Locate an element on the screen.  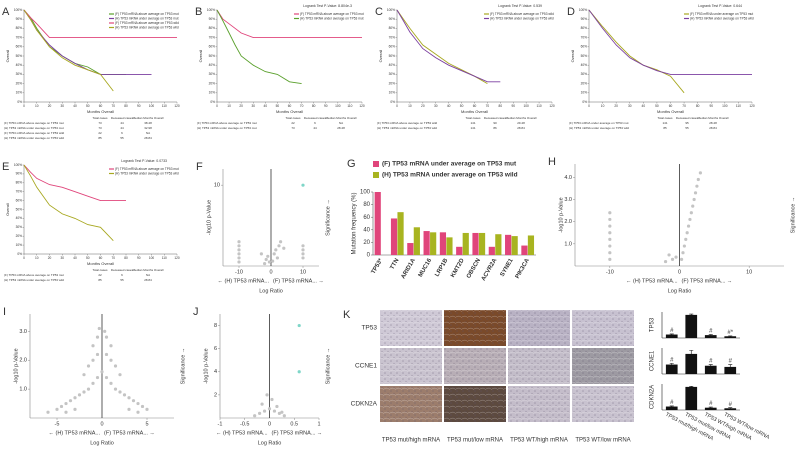
table-cell: 6 is located at coordinates (315, 123).